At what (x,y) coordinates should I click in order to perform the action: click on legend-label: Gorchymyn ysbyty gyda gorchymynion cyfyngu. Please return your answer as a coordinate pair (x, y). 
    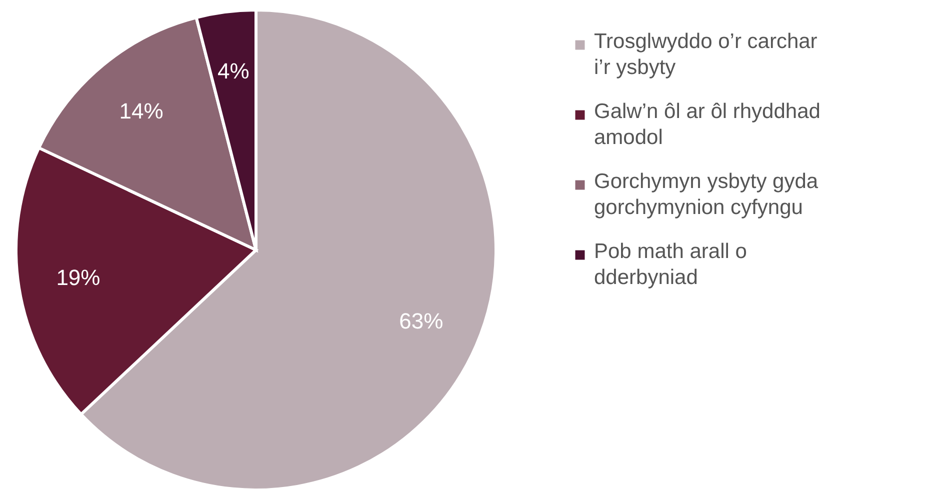
    Looking at the image, I should click on (706, 194).